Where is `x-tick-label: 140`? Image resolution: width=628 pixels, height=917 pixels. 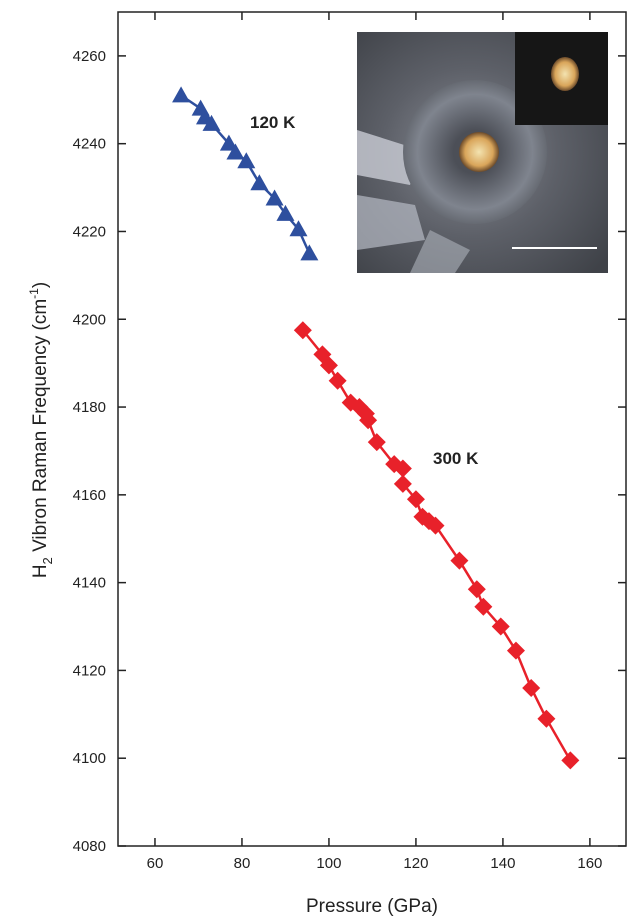
x-tick-label: 140 is located at coordinates (502, 863).